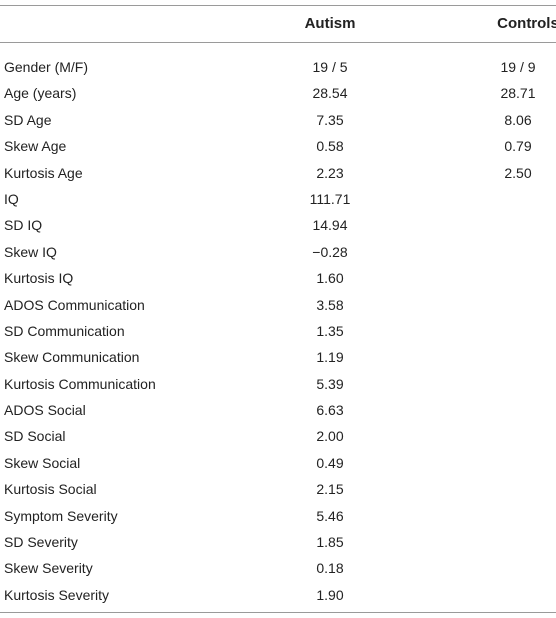 Image resolution: width=556 pixels, height=618 pixels. Describe the element at coordinates (278, 5) in the screenshot. I see `table-top-rule` at that location.